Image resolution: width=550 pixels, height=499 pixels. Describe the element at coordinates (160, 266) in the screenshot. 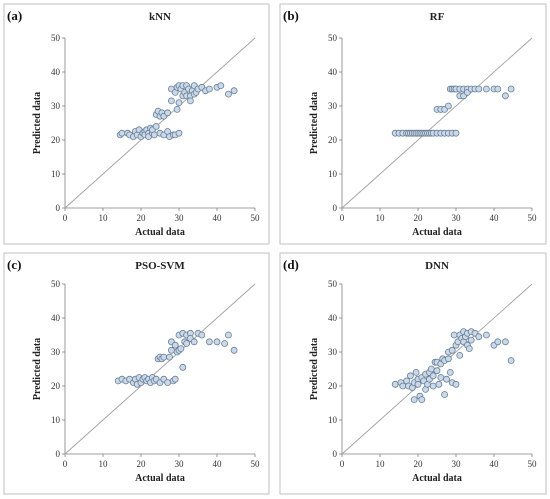

I see `chart-title: PSO-SVM` at that location.